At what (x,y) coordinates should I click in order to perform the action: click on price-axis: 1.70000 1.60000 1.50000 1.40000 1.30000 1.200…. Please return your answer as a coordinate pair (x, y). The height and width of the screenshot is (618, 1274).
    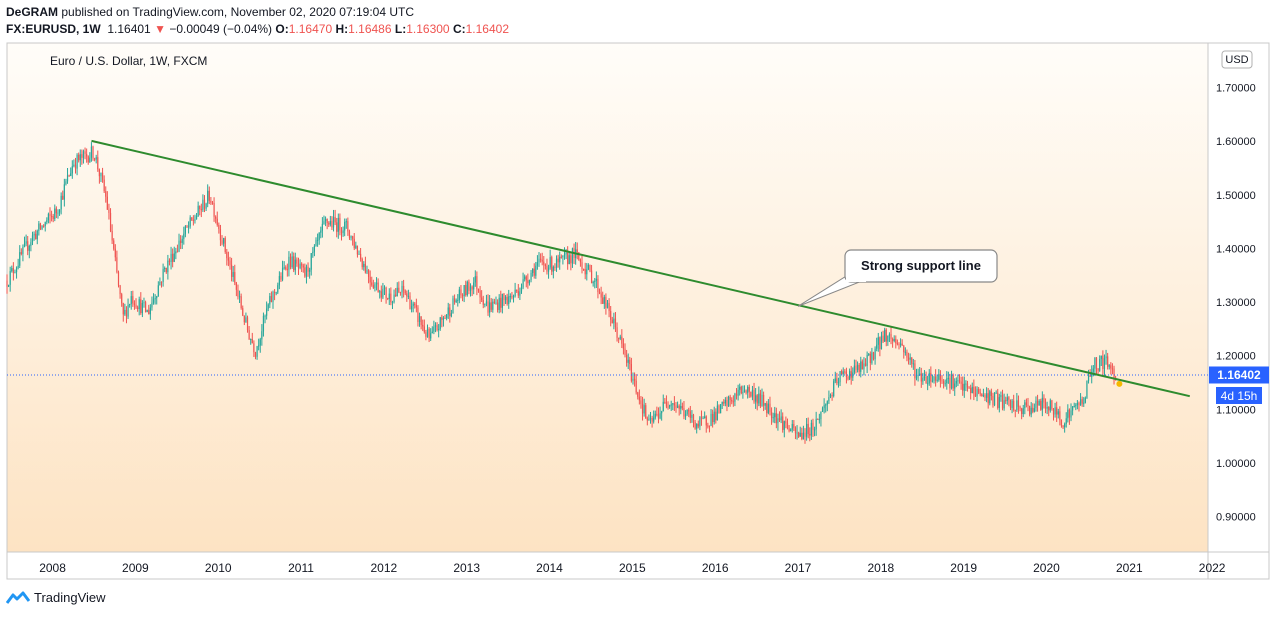
    Looking at the image, I should click on (1236, 303).